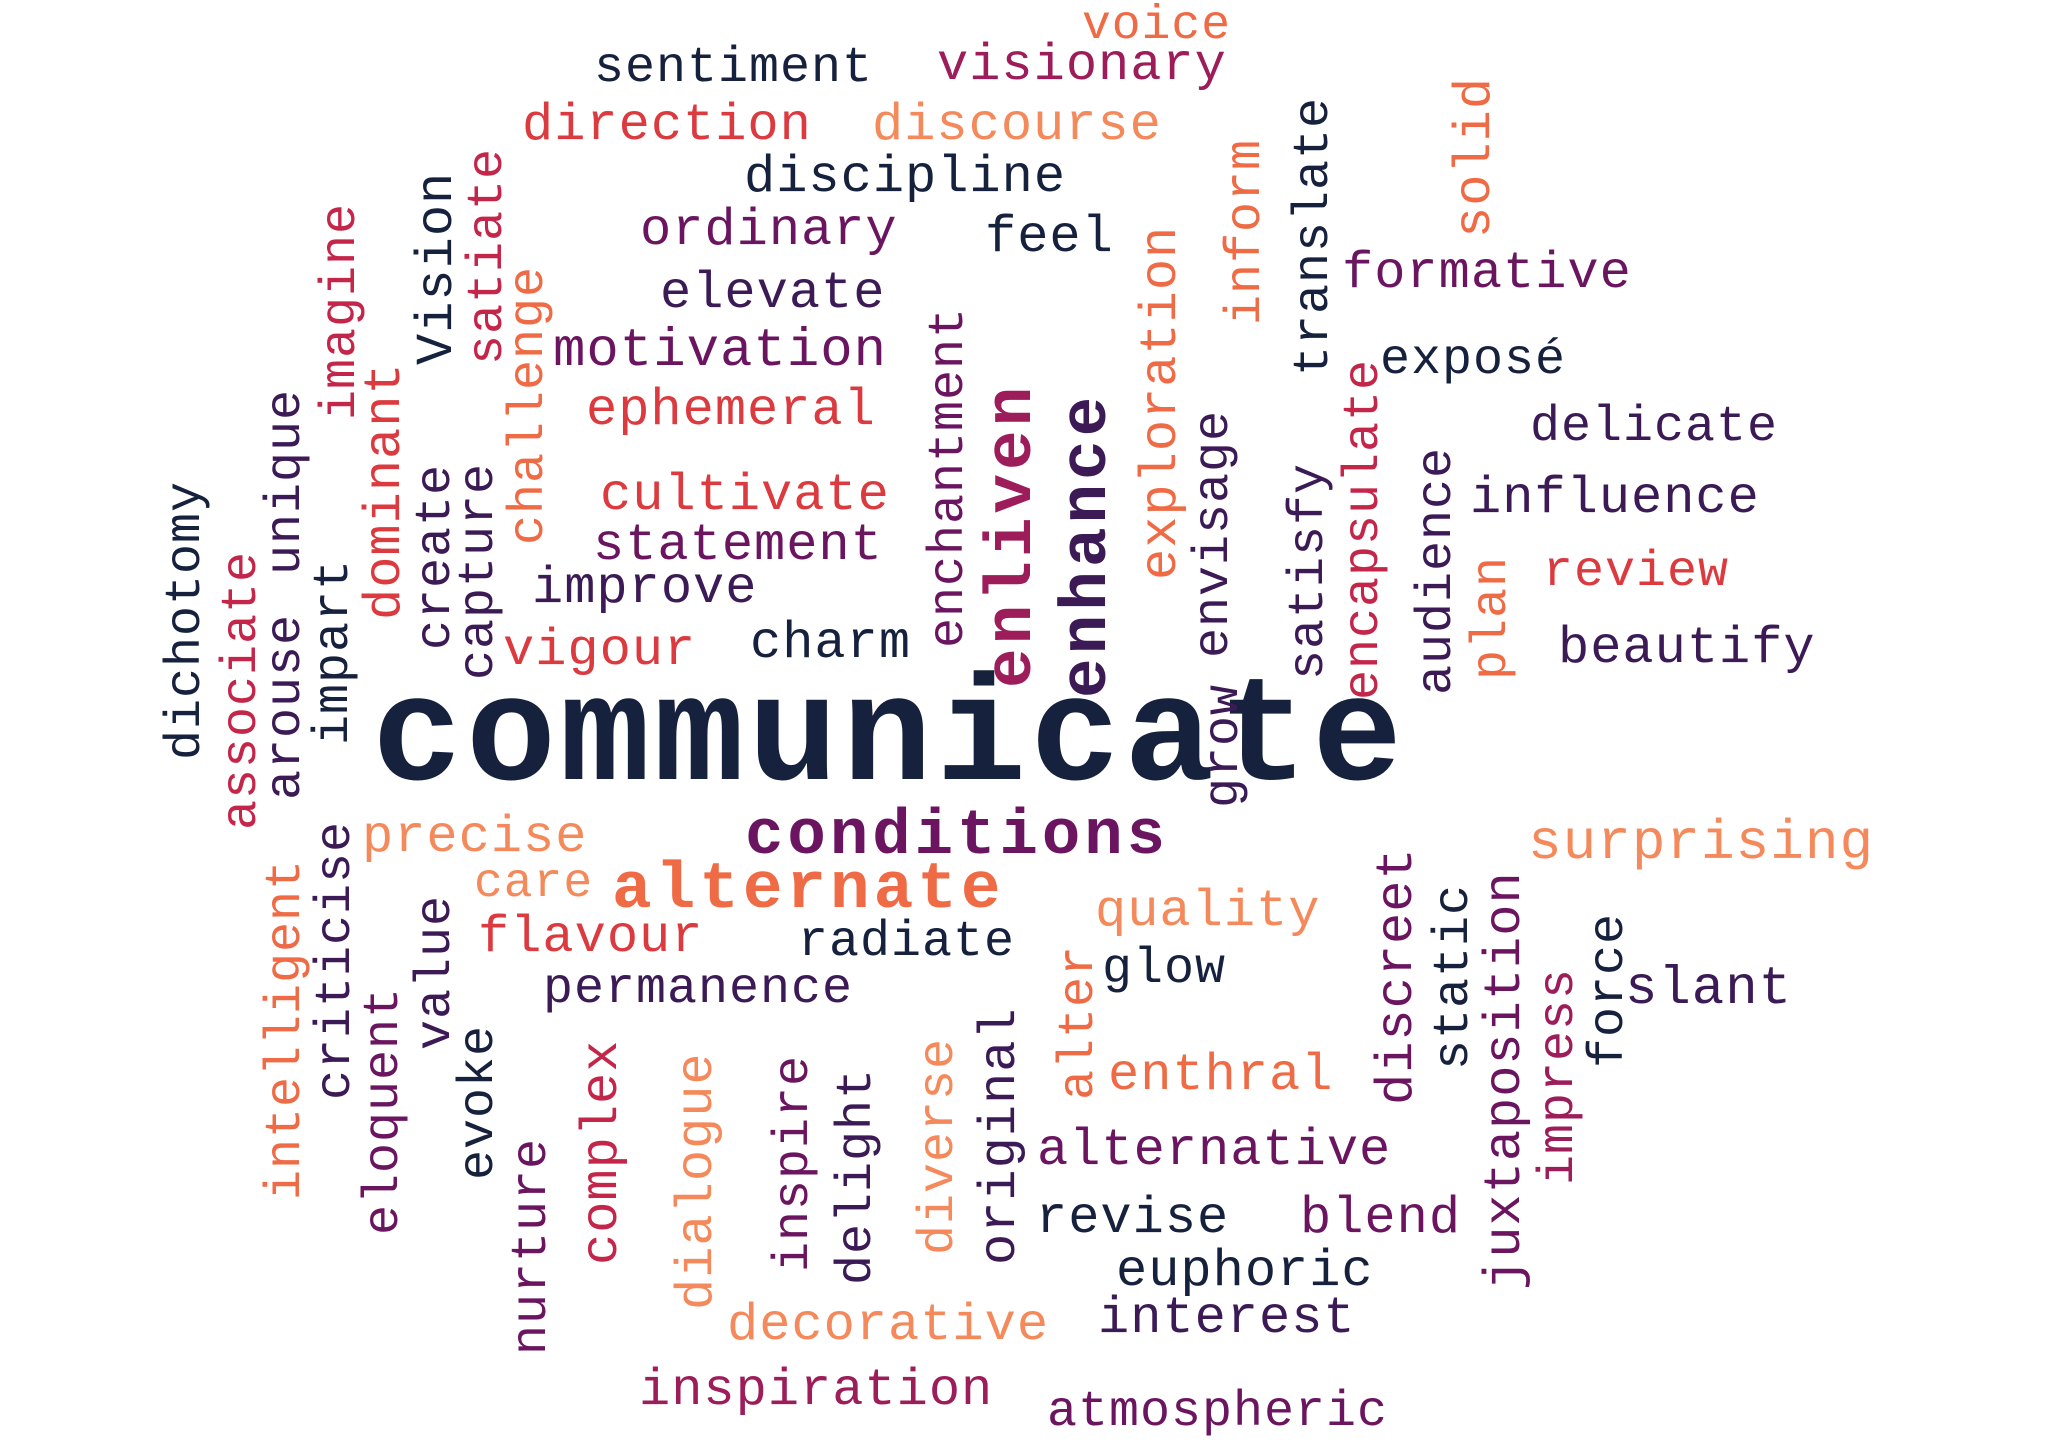 Image resolution: width=2048 pixels, height=1448 pixels. Describe the element at coordinates (808, 889) in the screenshot. I see `word-alternate: alternate` at that location.